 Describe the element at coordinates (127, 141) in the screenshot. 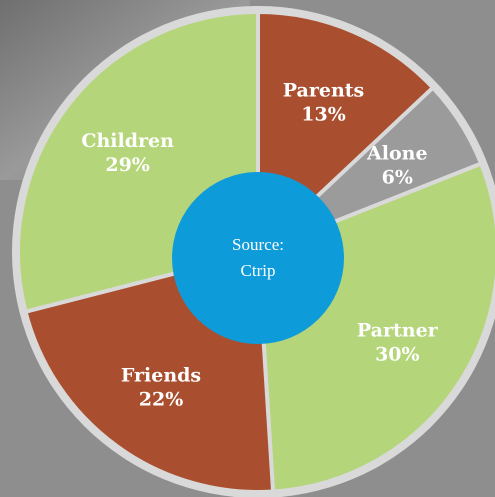

I see `category-label: Children` at that location.